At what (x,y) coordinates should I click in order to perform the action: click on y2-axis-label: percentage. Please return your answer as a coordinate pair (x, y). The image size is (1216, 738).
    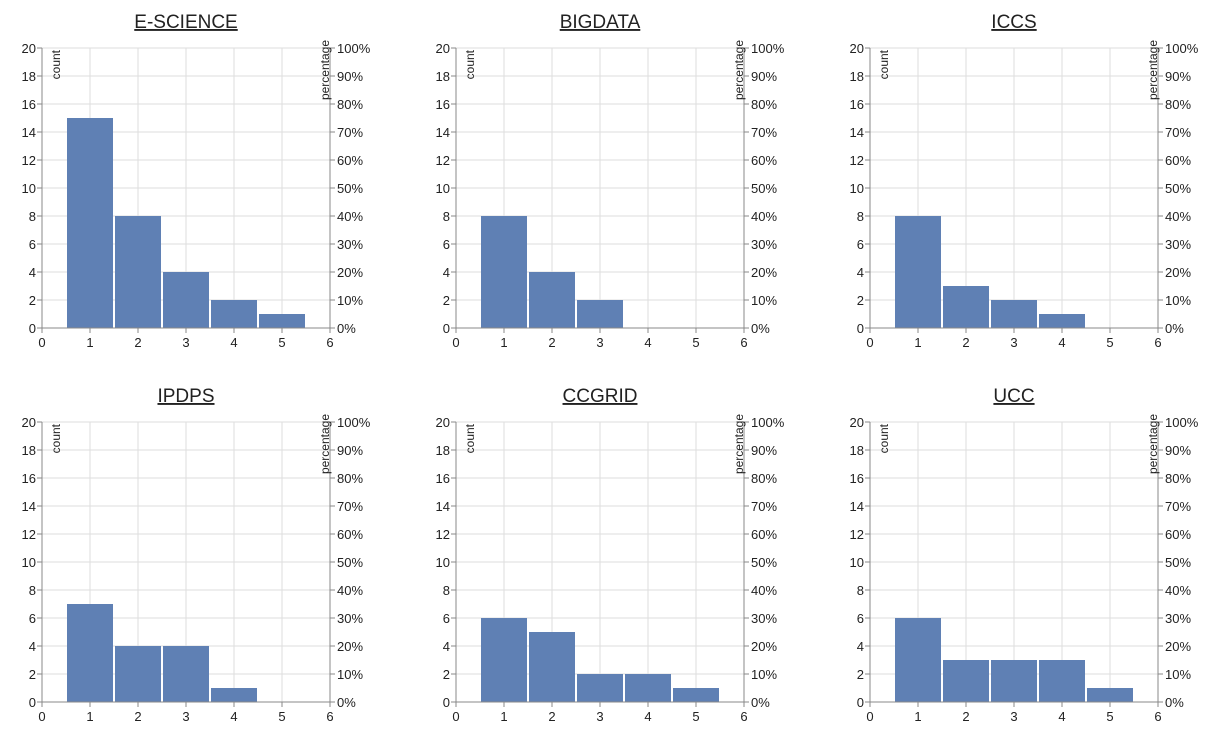
    Looking at the image, I should click on (739, 70).